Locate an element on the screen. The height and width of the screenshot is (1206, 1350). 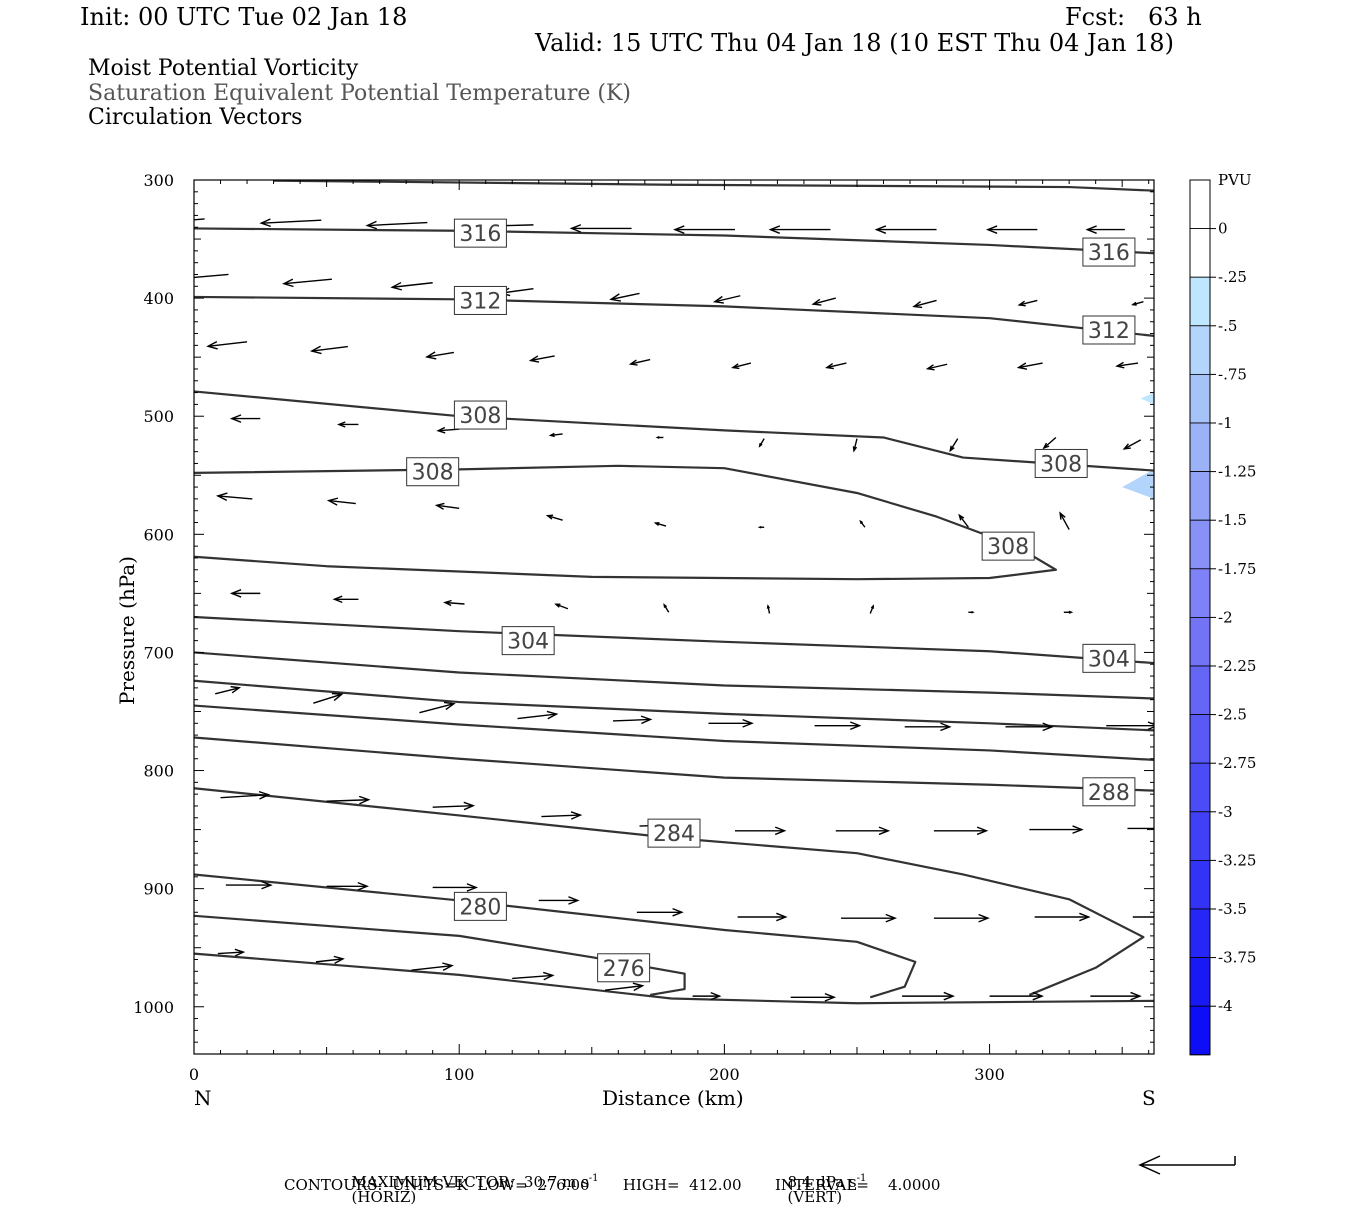
colorbar-label: -.75 is located at coordinates (1232, 374).